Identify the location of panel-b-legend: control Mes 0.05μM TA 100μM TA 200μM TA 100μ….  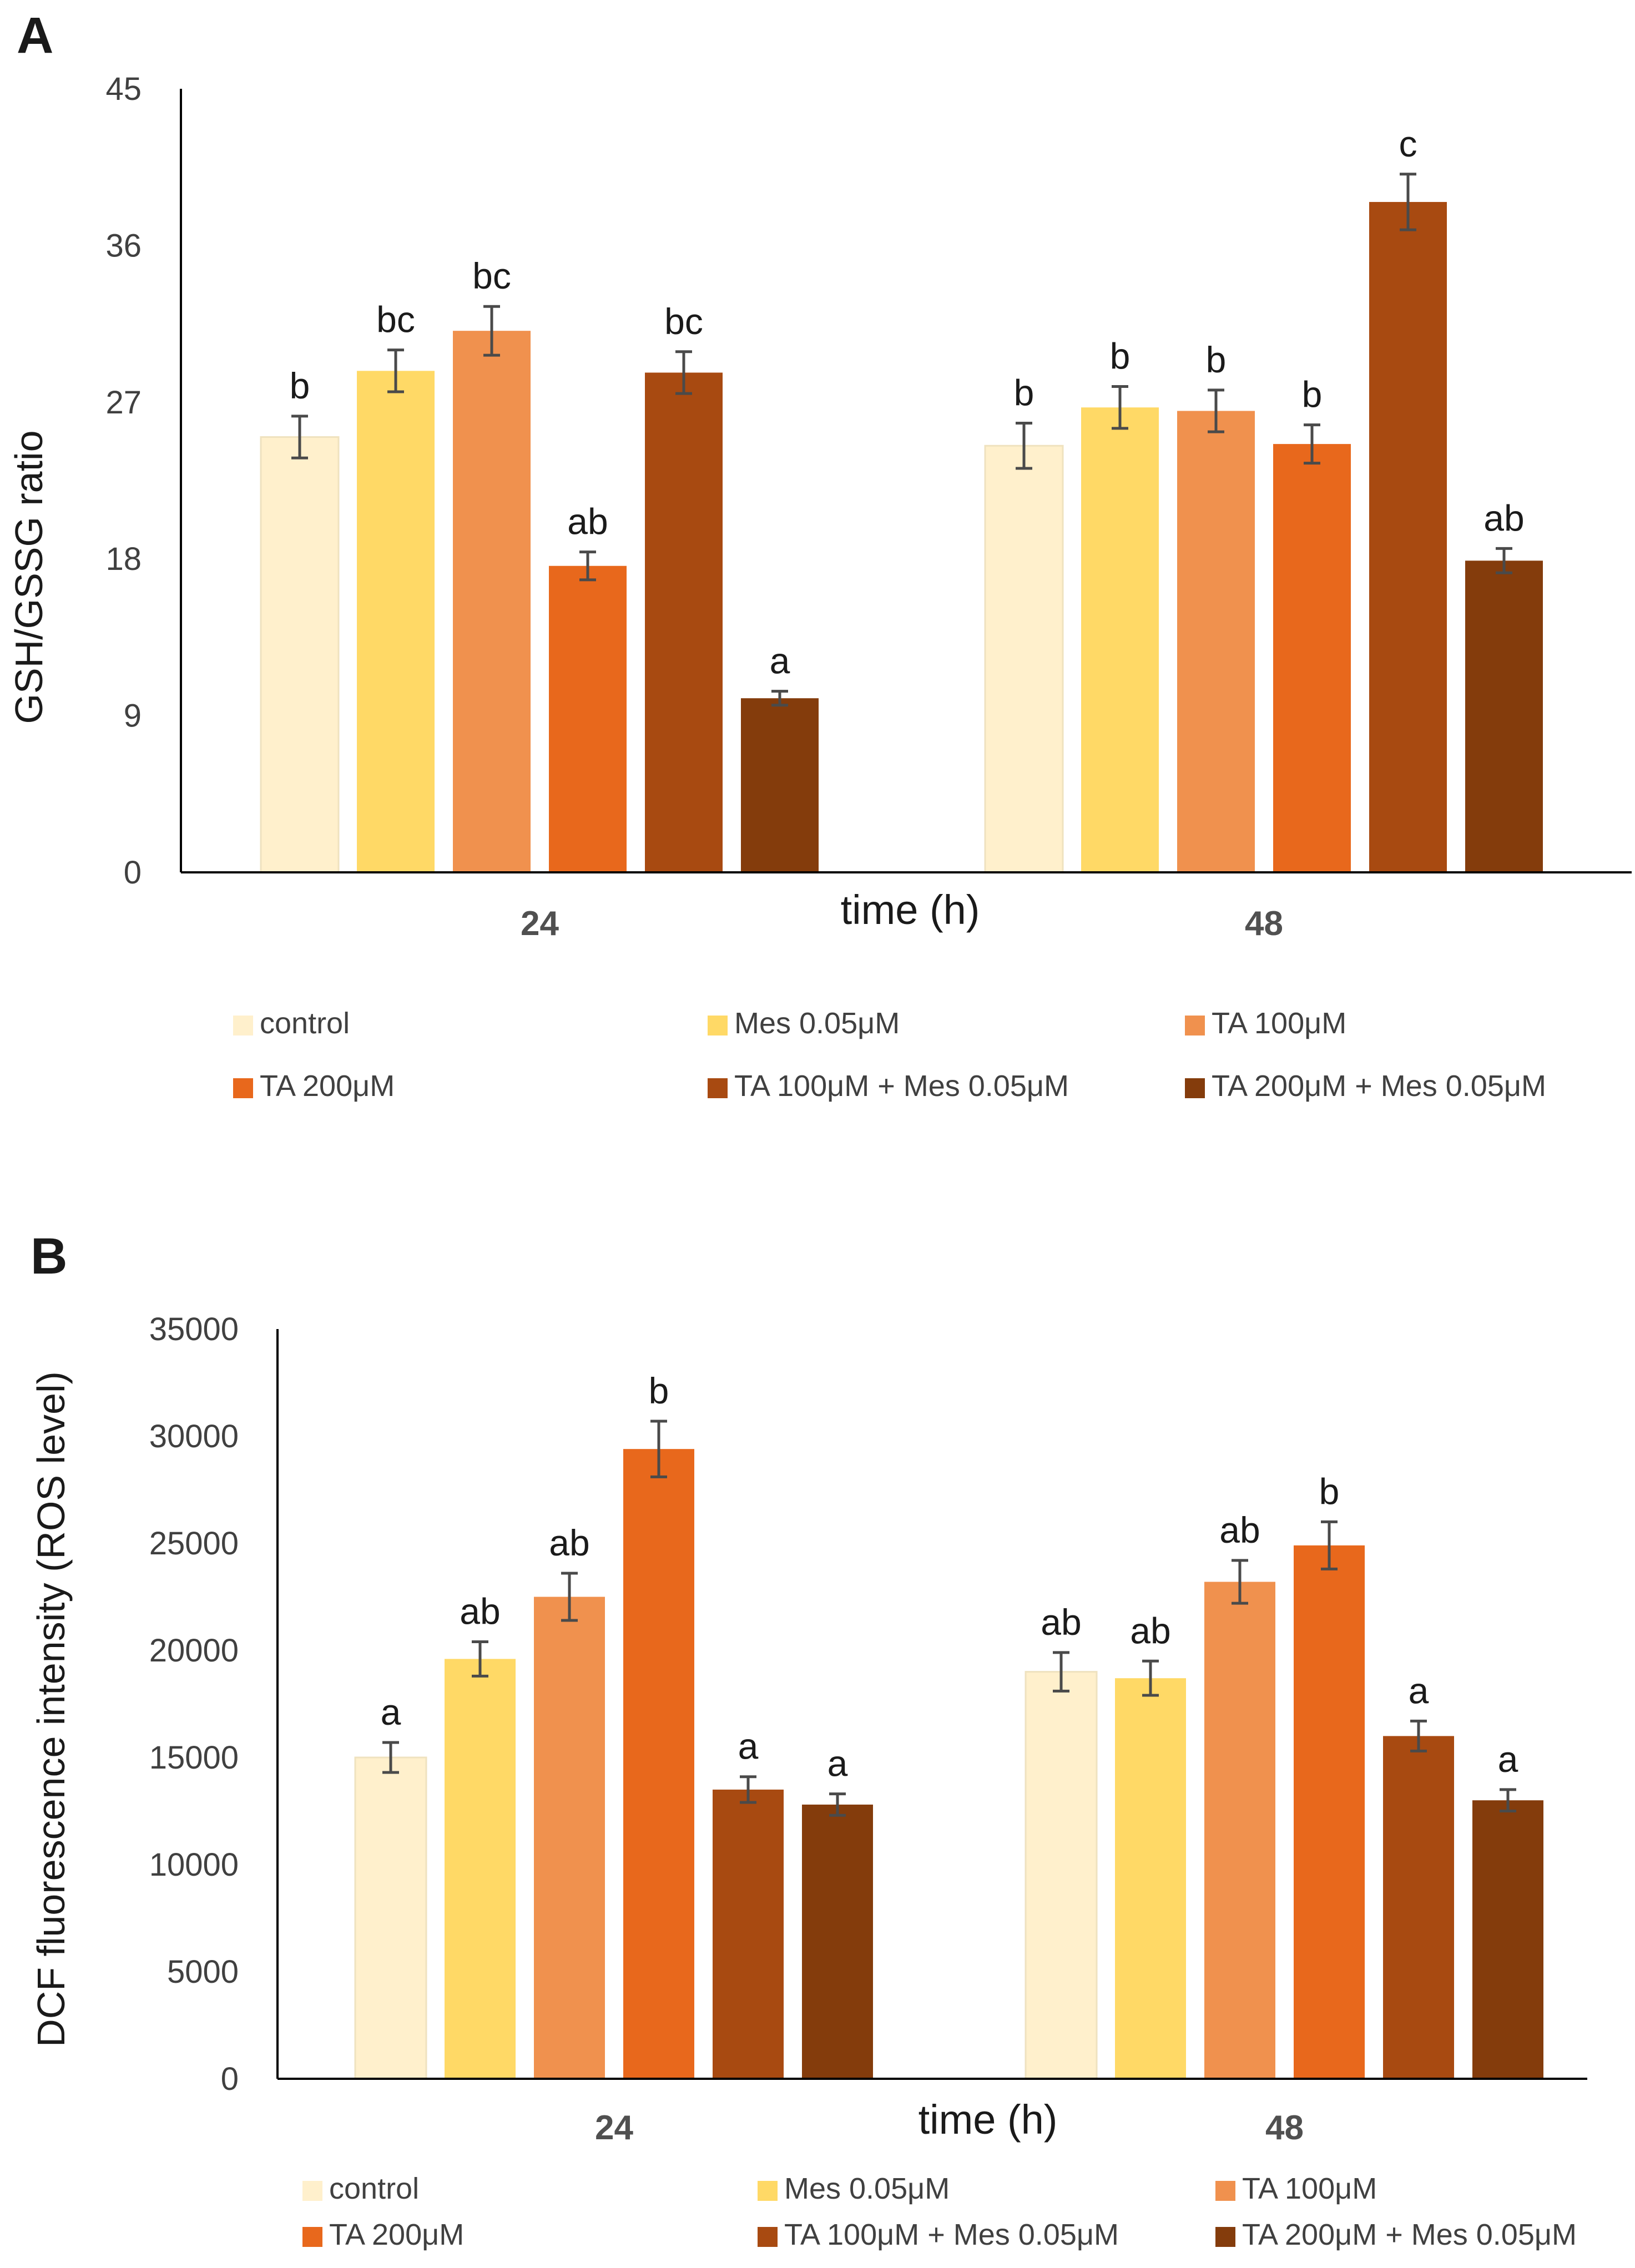
(939, 2211).